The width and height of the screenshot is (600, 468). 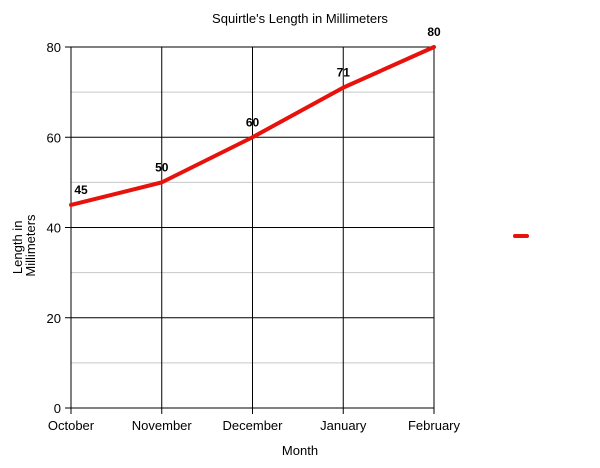 What do you see at coordinates (300, 450) in the screenshot?
I see `x-axis-title: Month` at bounding box center [300, 450].